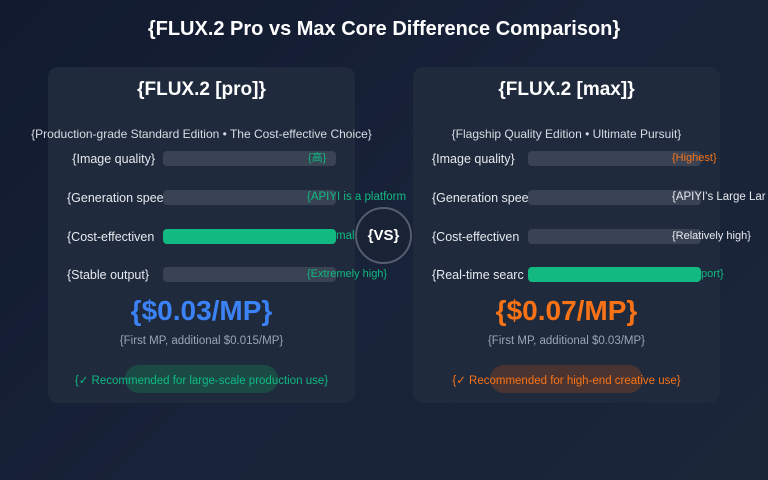  Describe the element at coordinates (478, 275) in the screenshot. I see `row-label: {Real-time searc` at that location.